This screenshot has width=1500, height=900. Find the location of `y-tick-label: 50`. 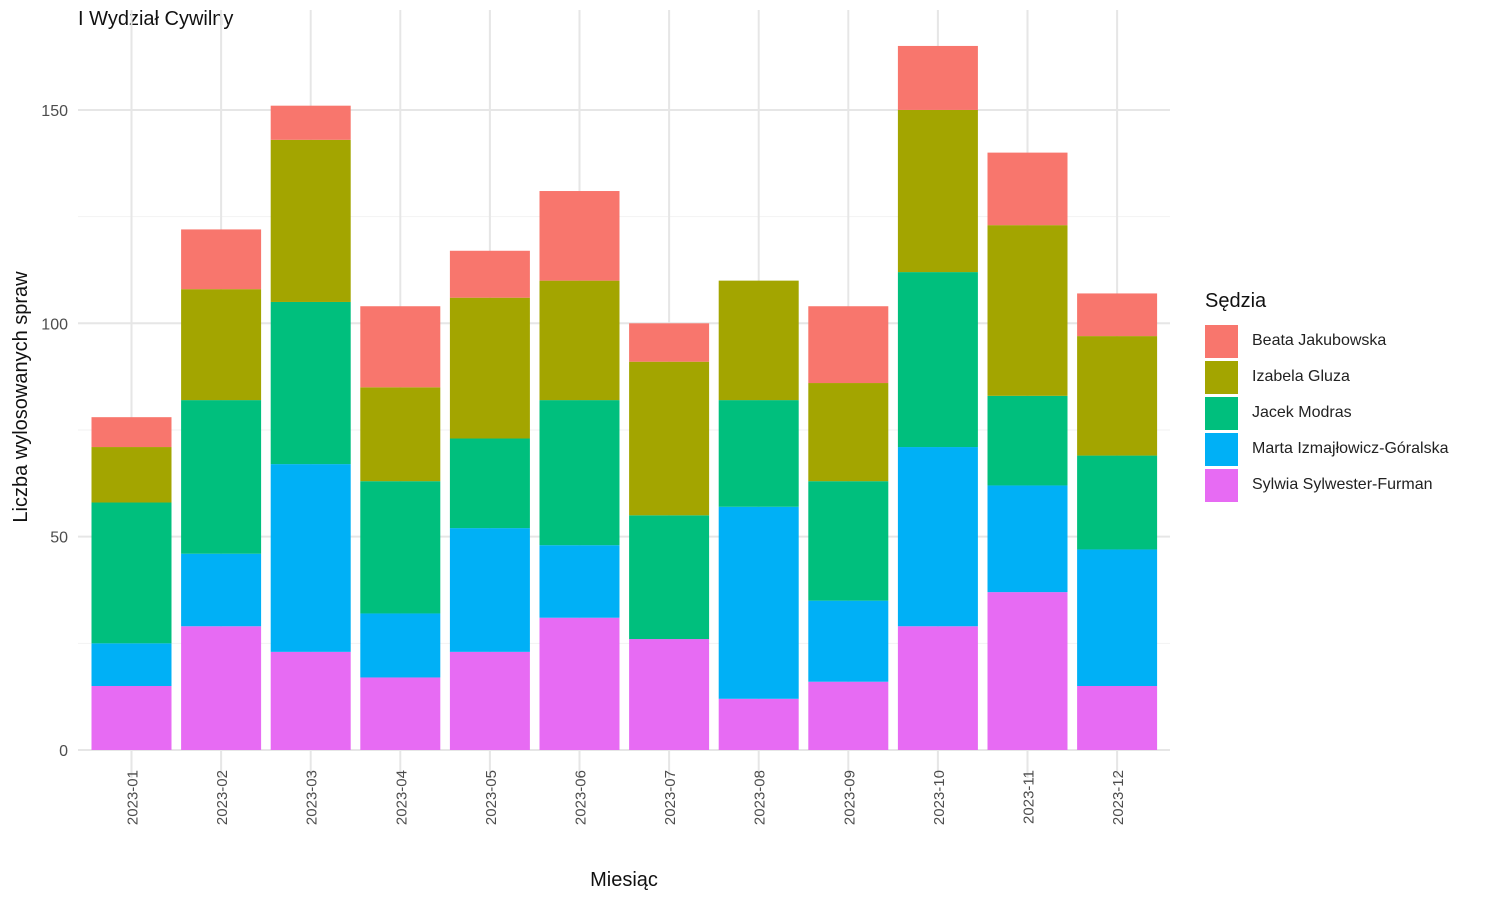

y-tick-label: 50 is located at coordinates (59, 538).